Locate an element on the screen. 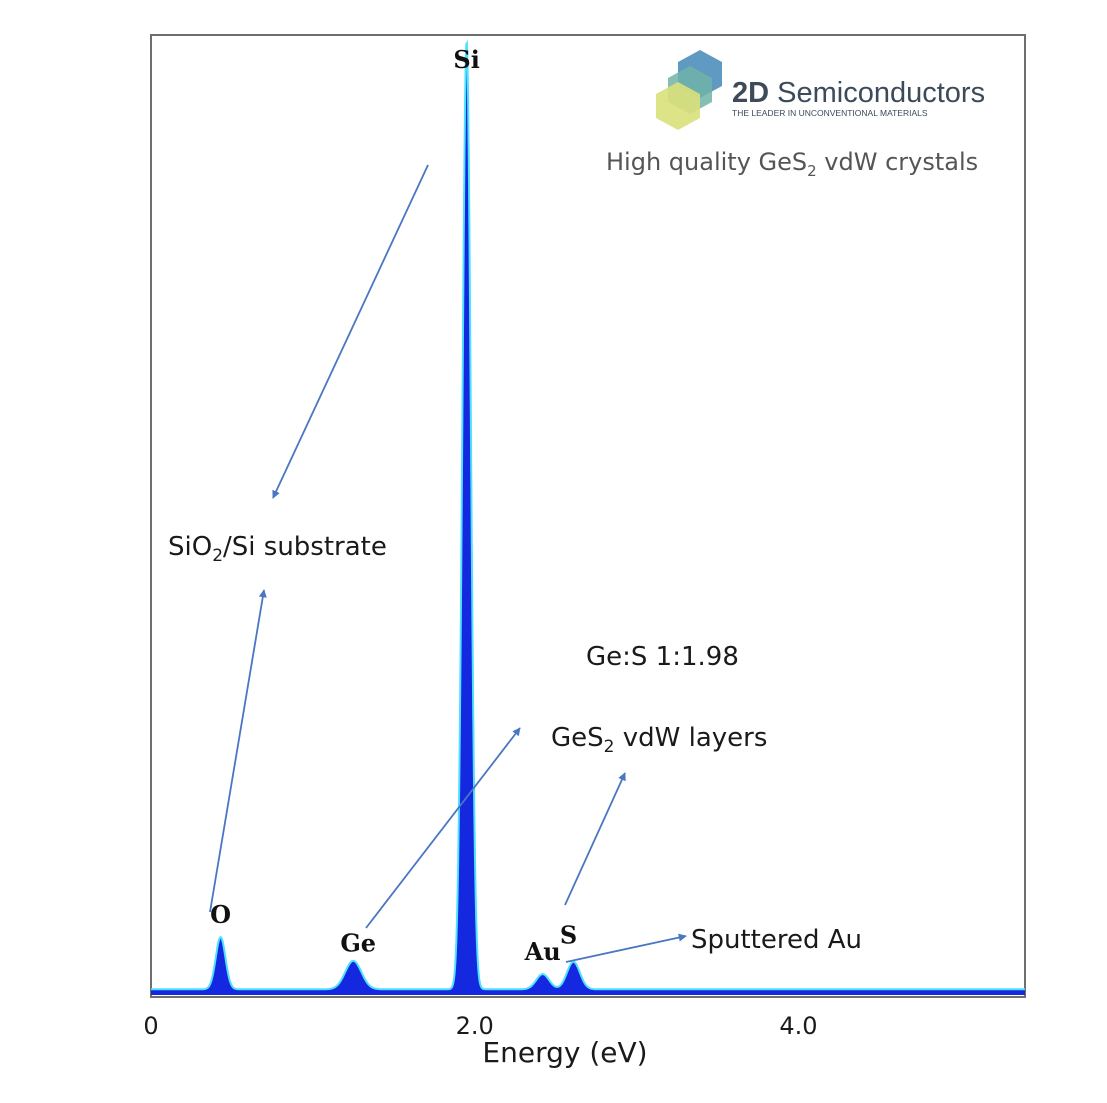 The image size is (1107, 1103). x-axis-ticks: 0 2.0 4.0 is located at coordinates (480, 1026).